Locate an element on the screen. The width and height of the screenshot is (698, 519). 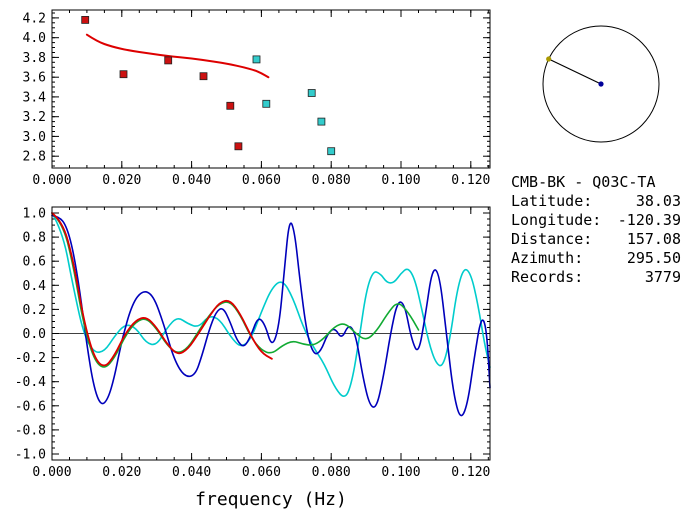
station-pair-title: CMB-BK - Q03C-TA is located at coordinates (583, 182).